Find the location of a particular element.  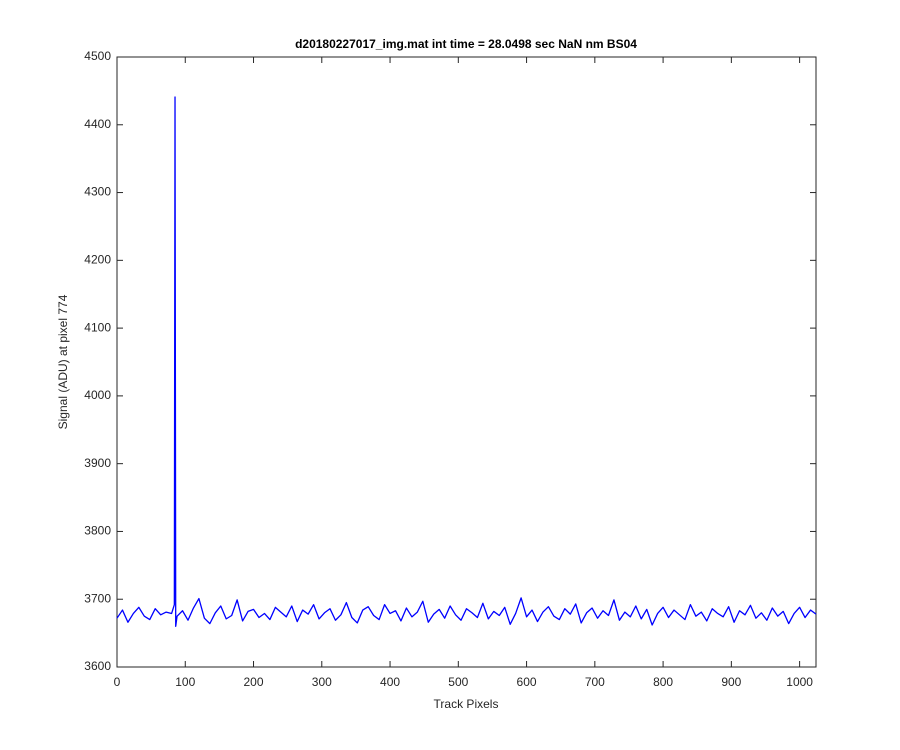

x-tick-label: 1000 is located at coordinates (799, 682).